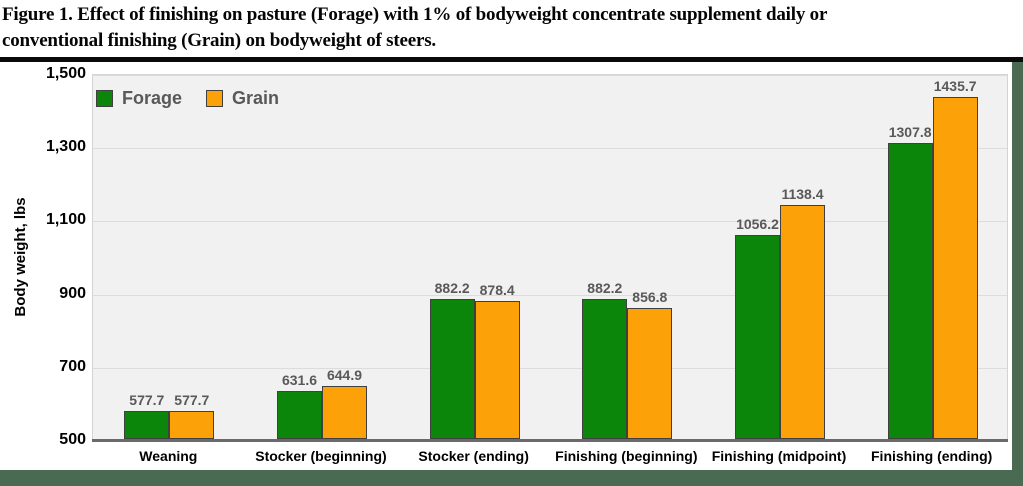 Image resolution: width=1023 pixels, height=486 pixels. What do you see at coordinates (955, 85) in the screenshot?
I see `data-label-grain-6: 1435.7` at bounding box center [955, 85].